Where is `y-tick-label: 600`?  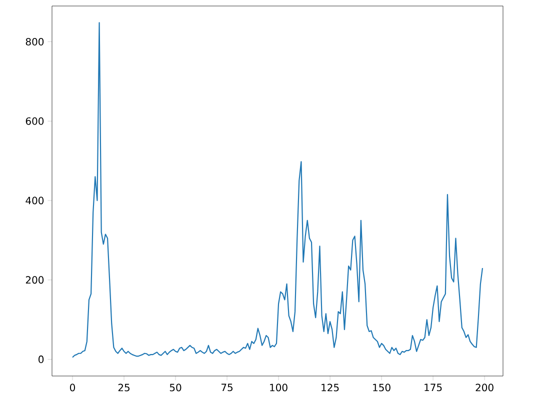 y-tick-label: 600 is located at coordinates (35, 121).